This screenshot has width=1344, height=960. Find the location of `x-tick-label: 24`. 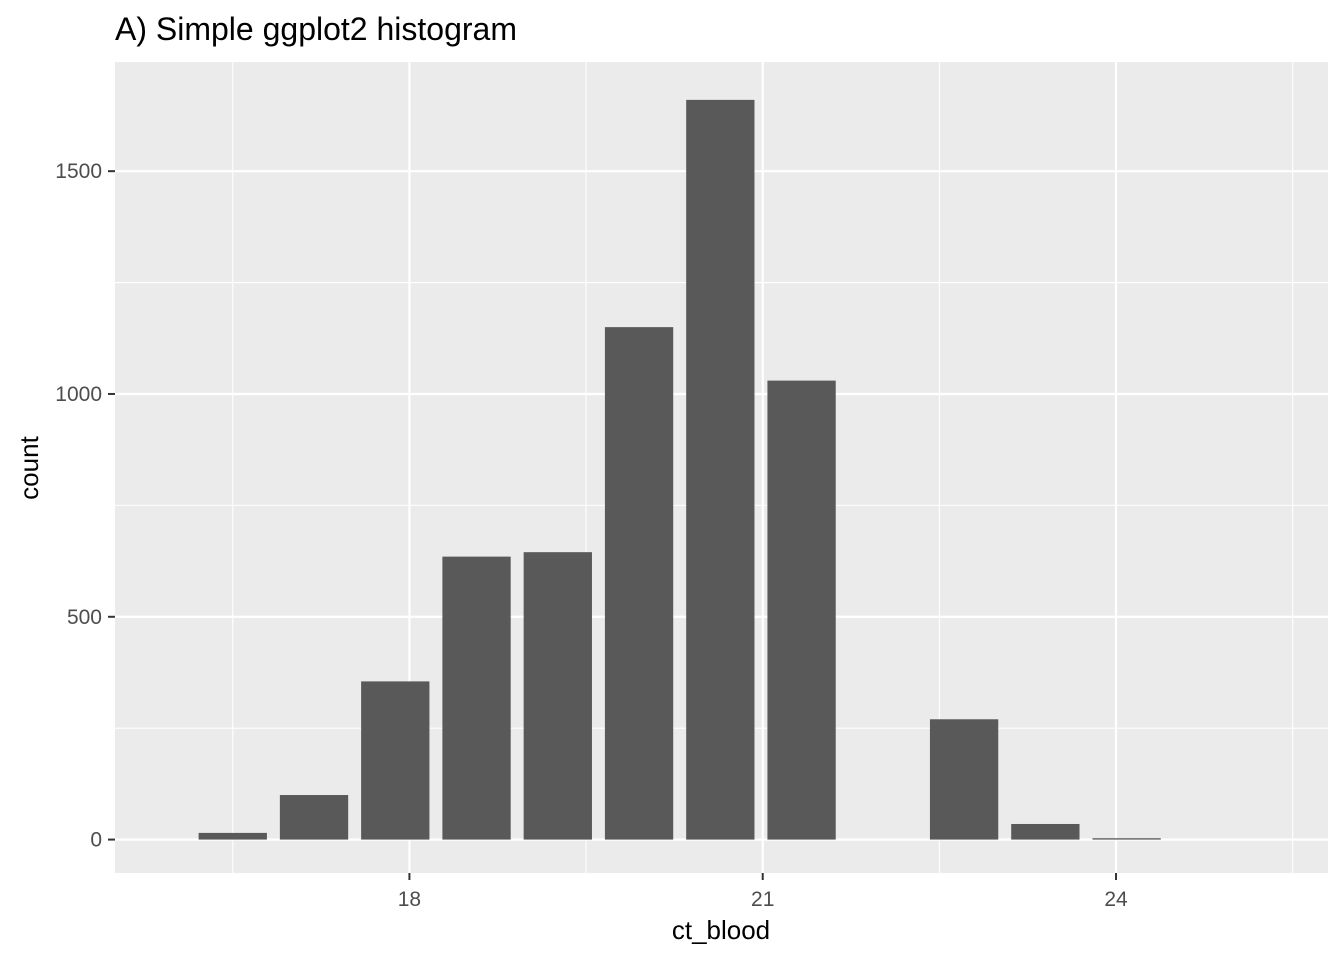

x-tick-label: 24 is located at coordinates (1116, 899).